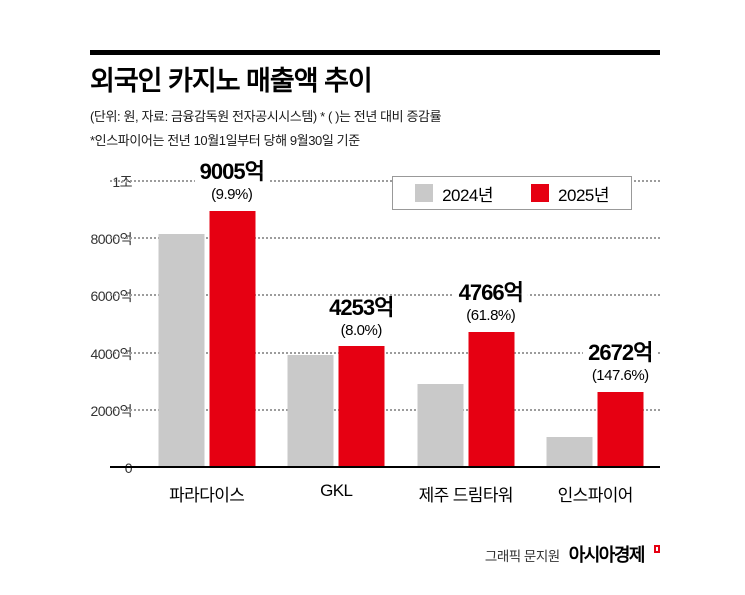  I want to click on y-axis: 1조 8000억 6000억 4000억 2000억 0, so click(116, 325).